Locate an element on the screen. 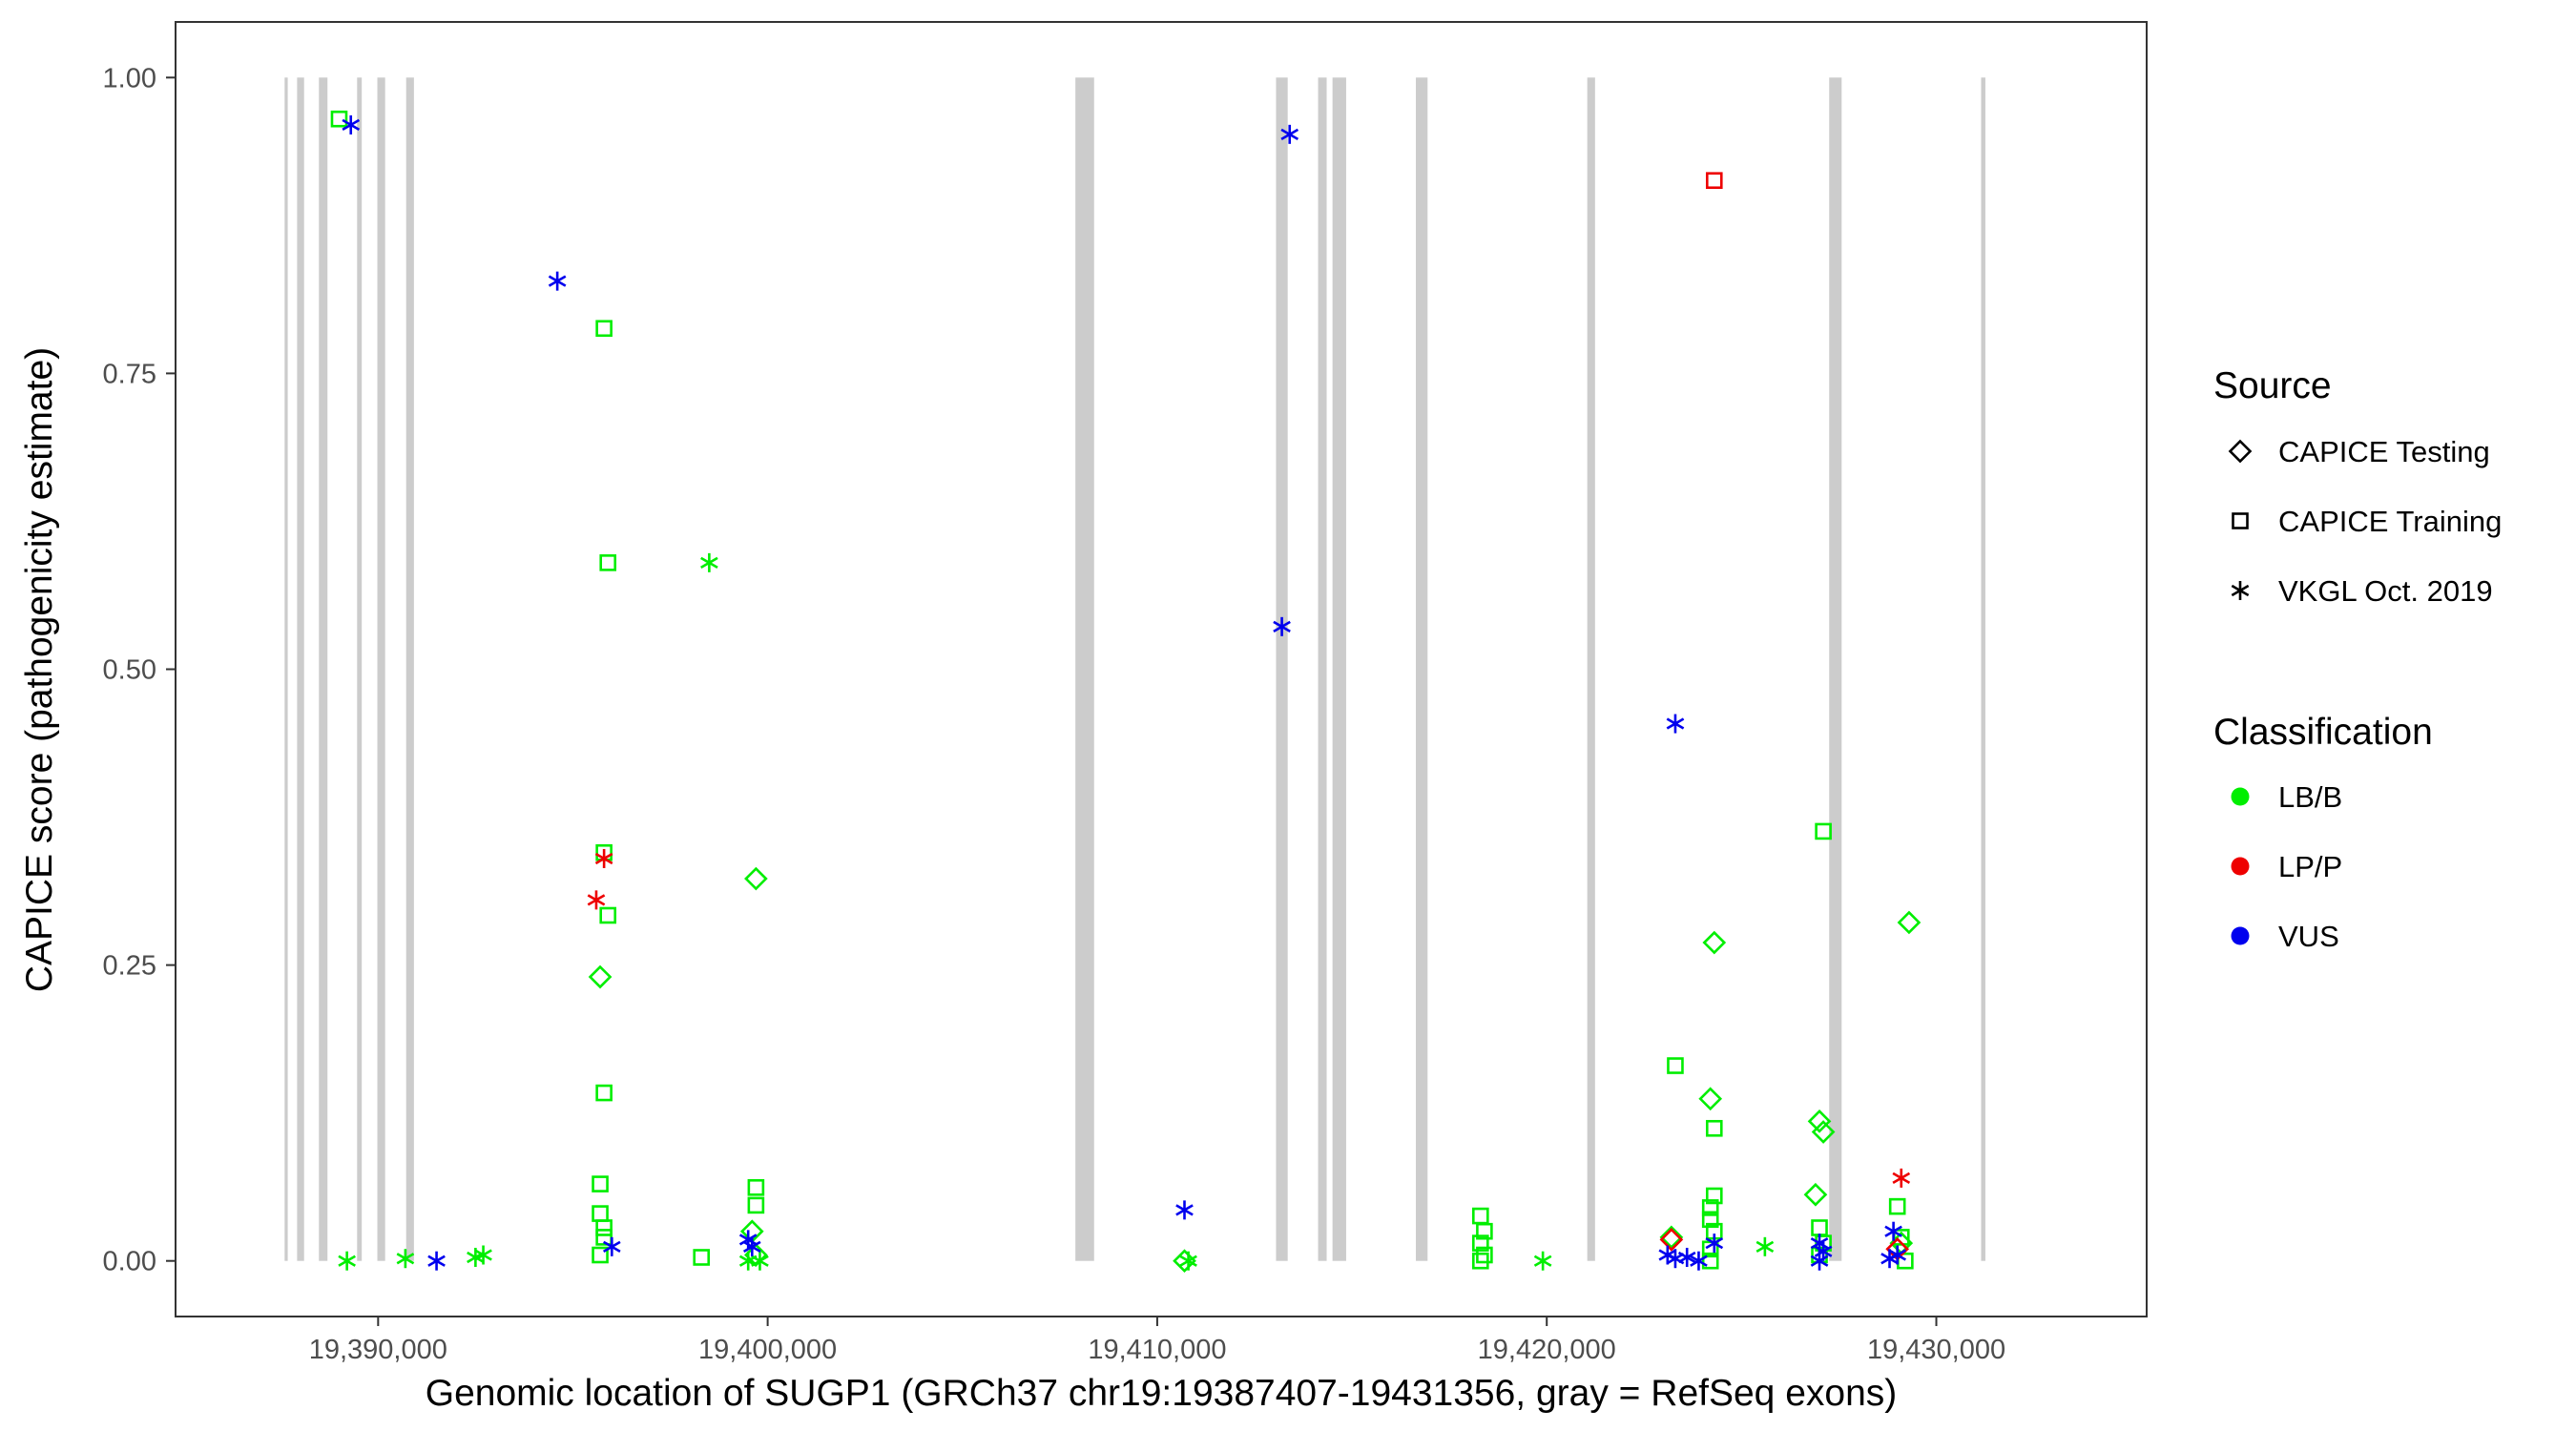 The image size is (2576, 1431). legend-entry: LB/B is located at coordinates (2286, 797).